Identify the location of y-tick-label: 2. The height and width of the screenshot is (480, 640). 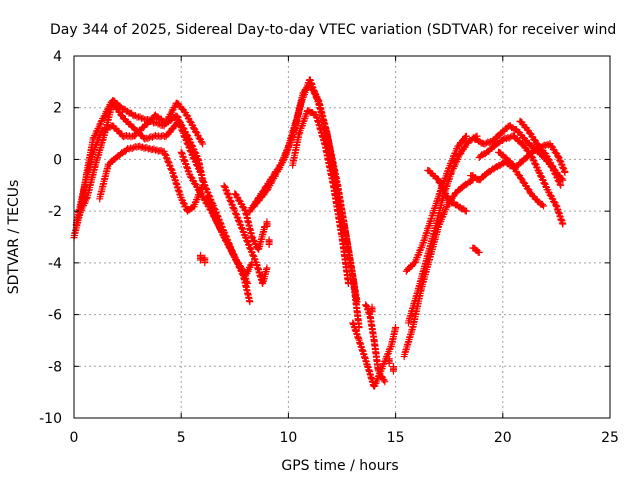
(57, 109).